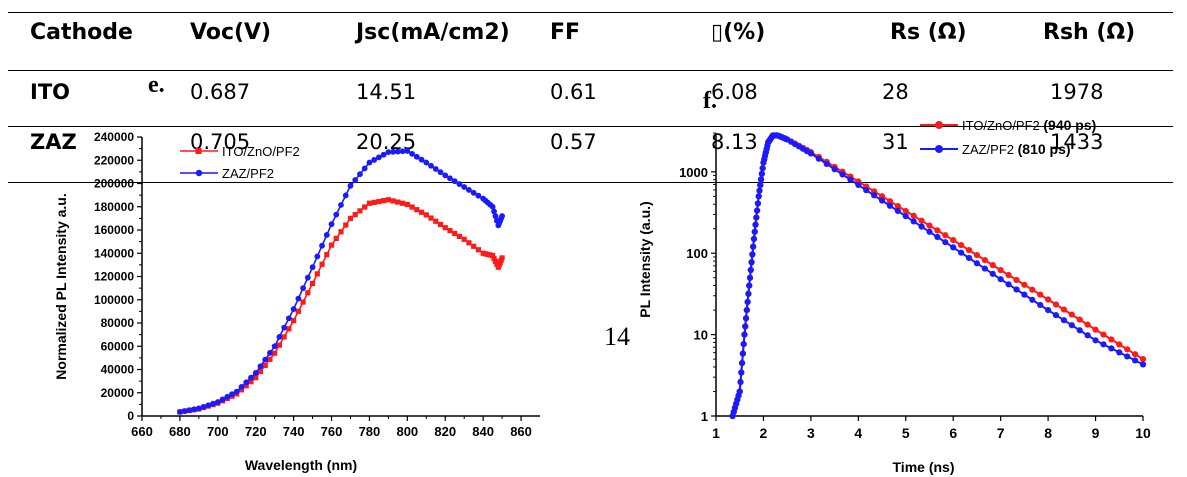  What do you see at coordinates (521, 431) in the screenshot?
I see `e-x-tick-label: 860` at bounding box center [521, 431].